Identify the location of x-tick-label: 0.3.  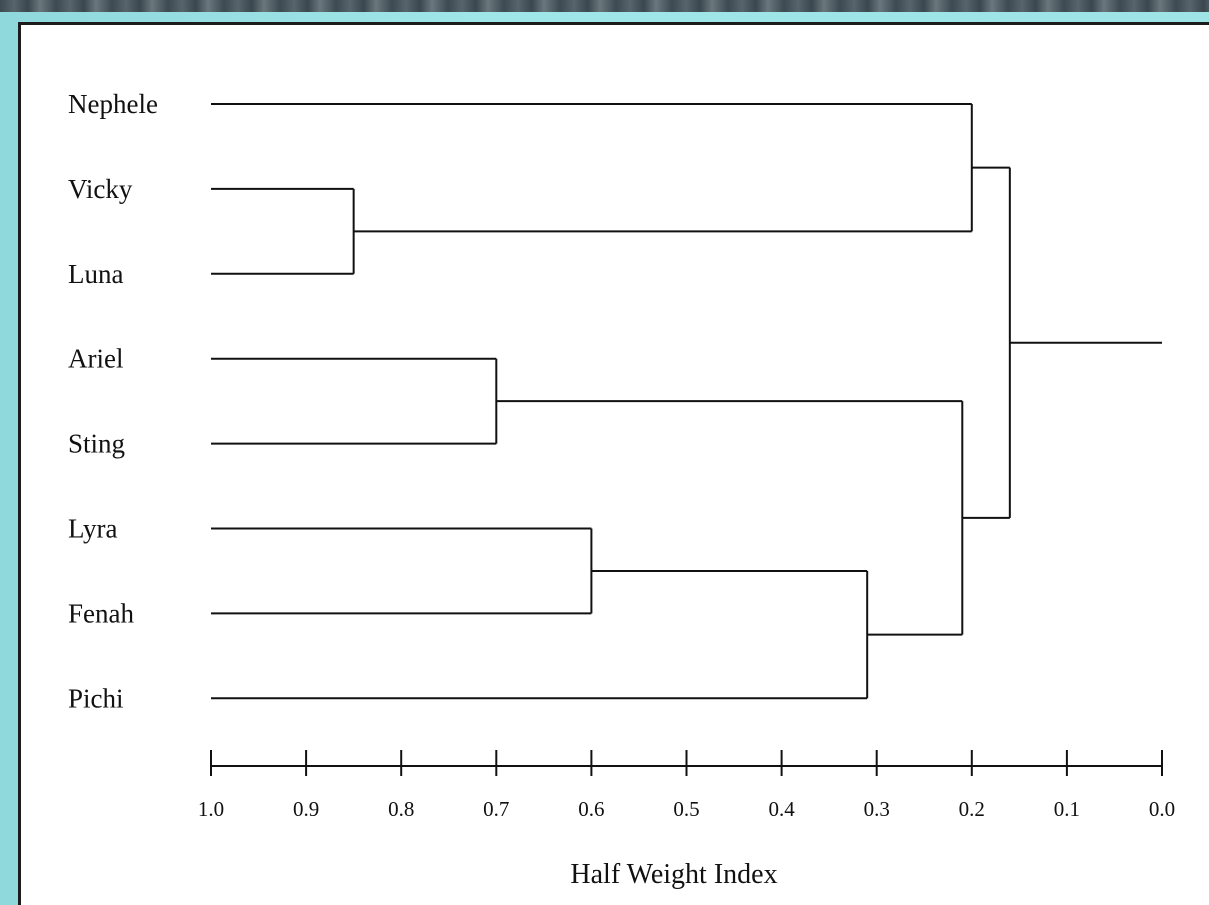
(877, 809).